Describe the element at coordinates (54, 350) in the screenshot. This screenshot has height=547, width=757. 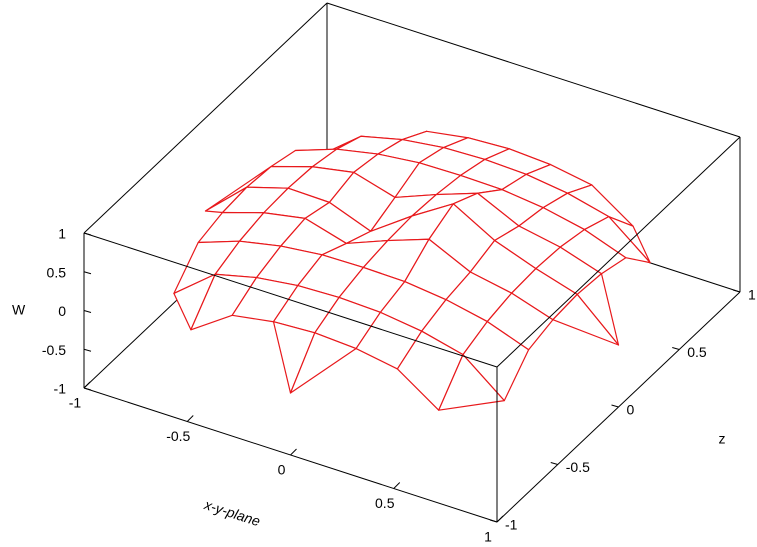
I see `y-tick-label: -0.5` at that location.